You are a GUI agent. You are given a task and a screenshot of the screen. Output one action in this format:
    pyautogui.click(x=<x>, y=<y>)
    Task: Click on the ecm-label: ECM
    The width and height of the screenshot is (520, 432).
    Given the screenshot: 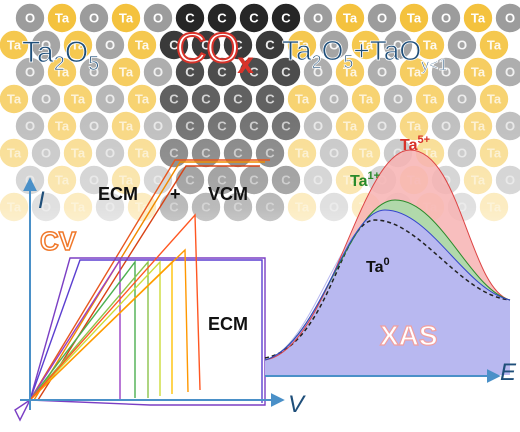 What is the action you would take?
    pyautogui.click(x=118, y=194)
    